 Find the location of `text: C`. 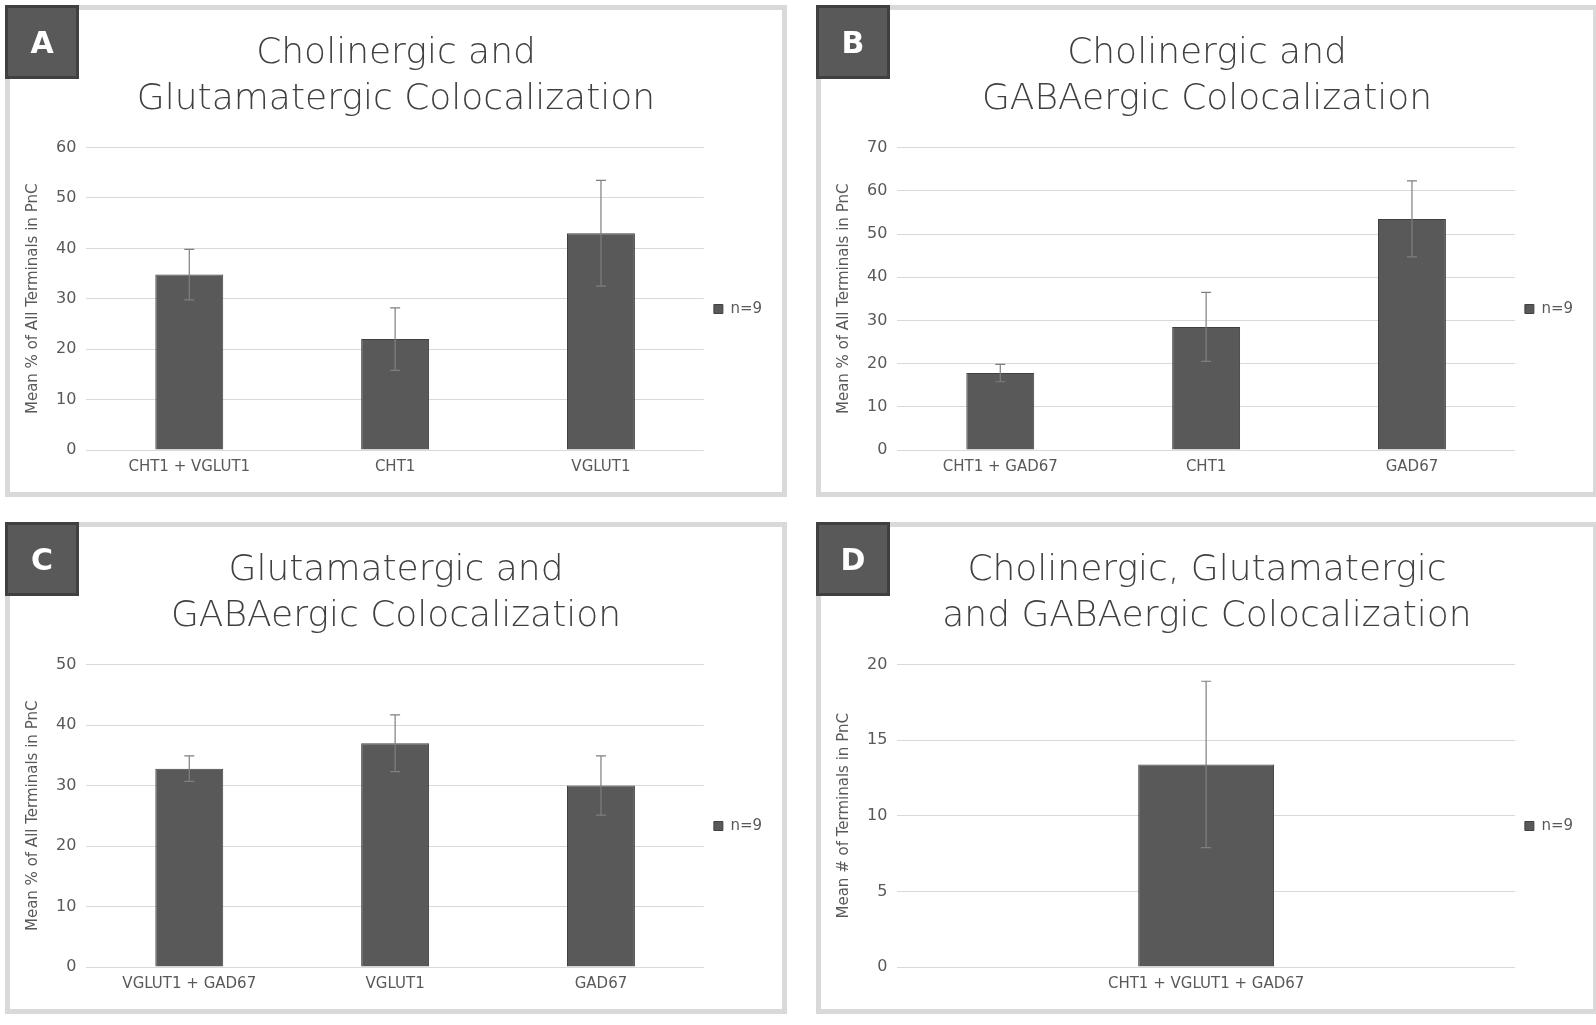

text: C is located at coordinates (42, 559).